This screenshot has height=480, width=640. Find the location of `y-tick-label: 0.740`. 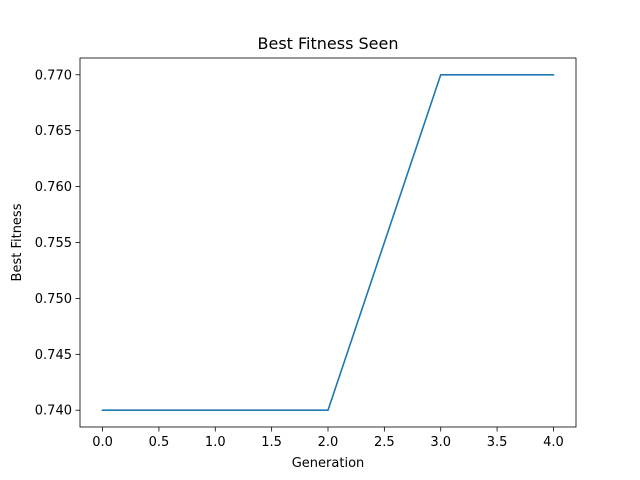

y-tick-label: 0.740 is located at coordinates (53, 411).